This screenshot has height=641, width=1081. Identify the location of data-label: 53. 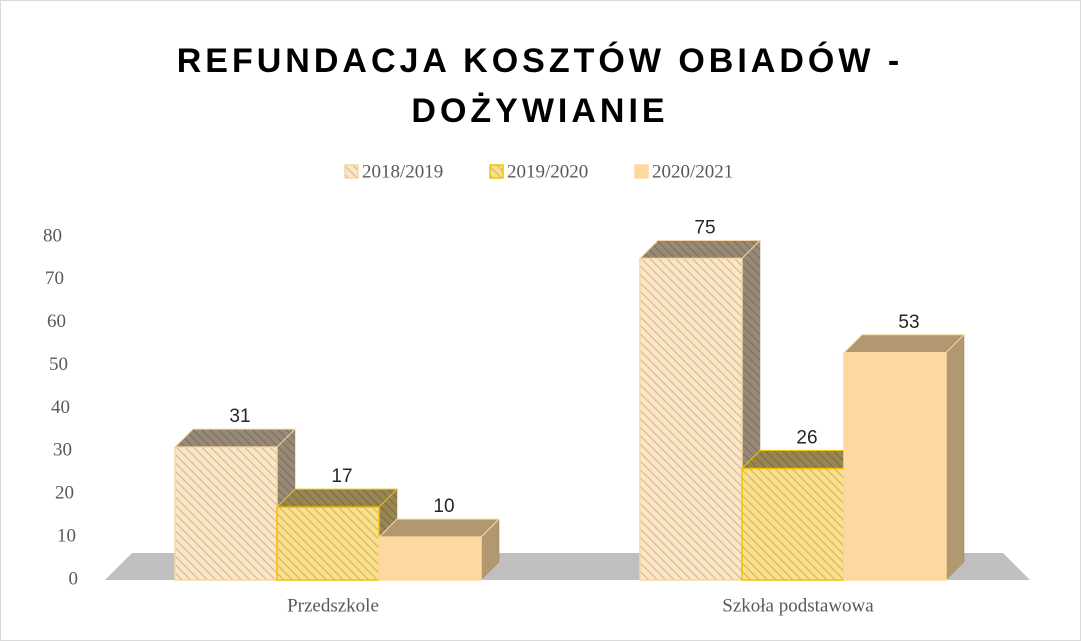
(908, 322).